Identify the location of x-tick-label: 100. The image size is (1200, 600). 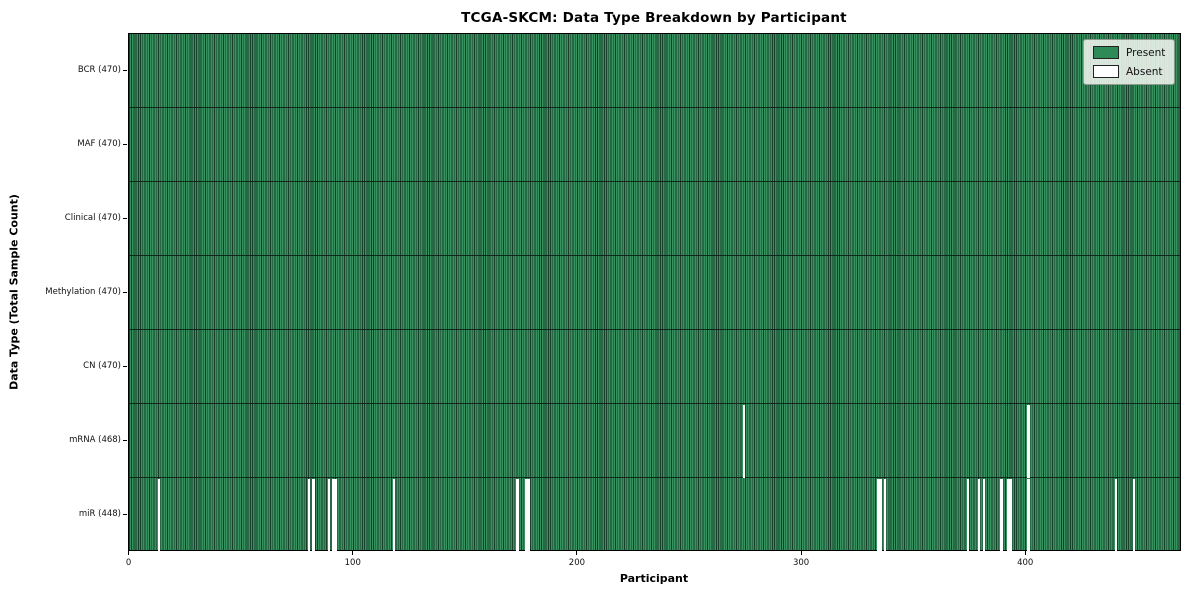
(352, 563).